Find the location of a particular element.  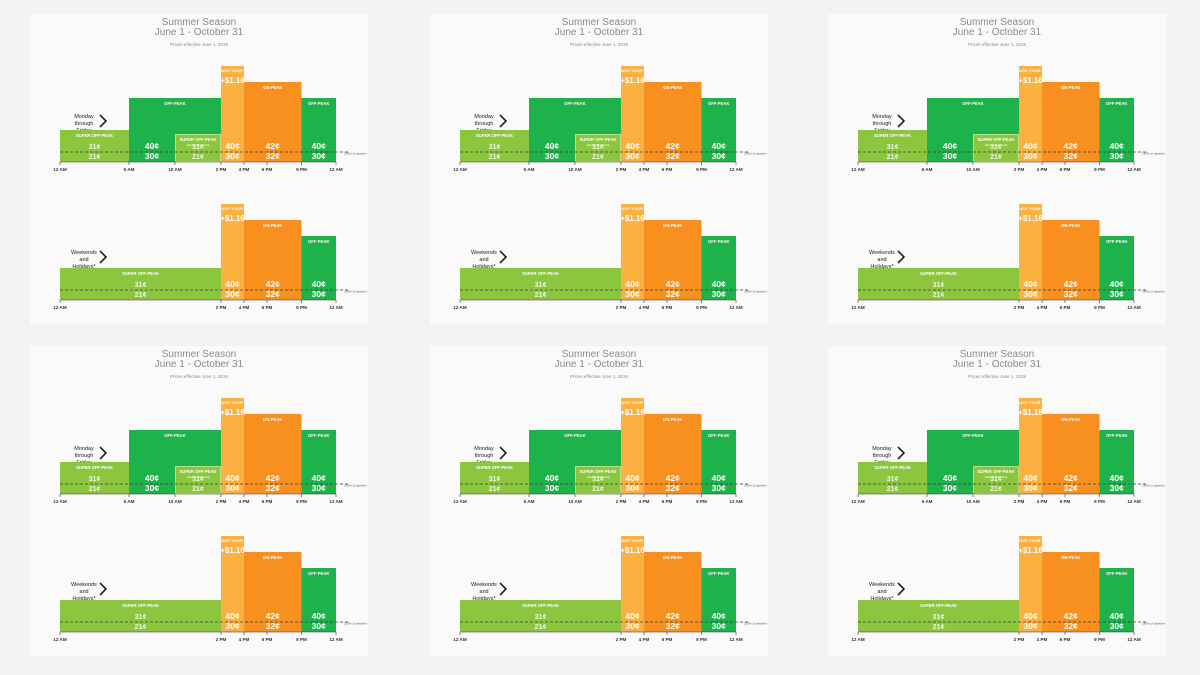

x-tick-label: 9 PM is located at coordinates (1099, 169).